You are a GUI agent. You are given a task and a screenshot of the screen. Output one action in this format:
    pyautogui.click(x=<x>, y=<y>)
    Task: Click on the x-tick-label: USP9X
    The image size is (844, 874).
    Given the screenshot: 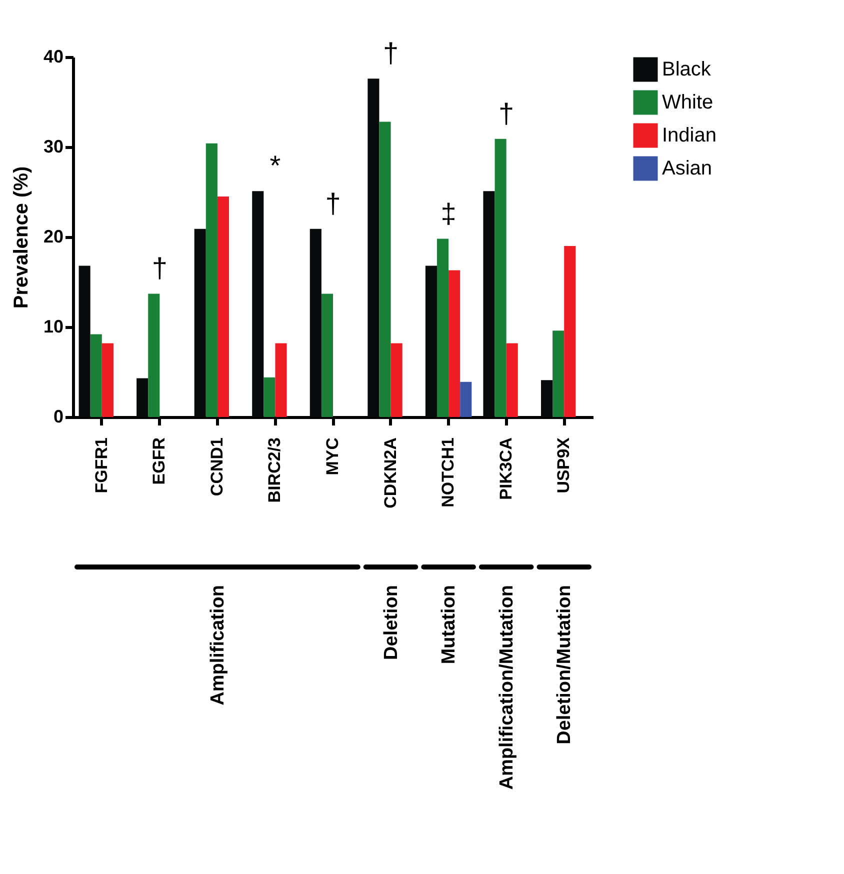 What is the action you would take?
    pyautogui.click(x=564, y=465)
    